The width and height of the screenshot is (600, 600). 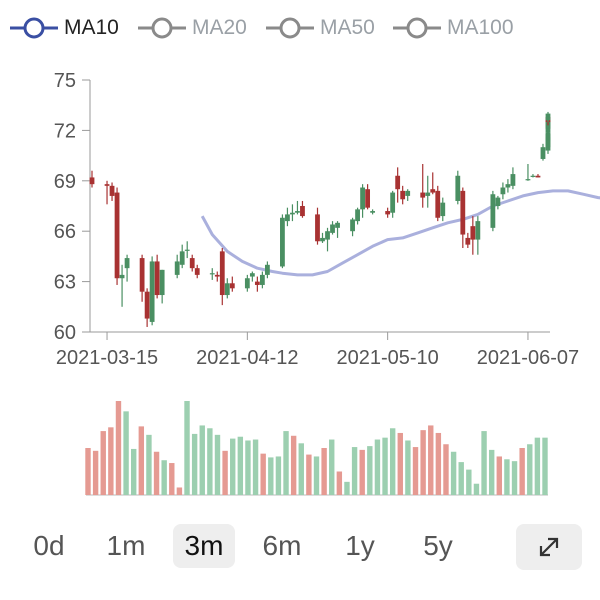 I want to click on y-tick-label: 66, so click(x=65, y=232).